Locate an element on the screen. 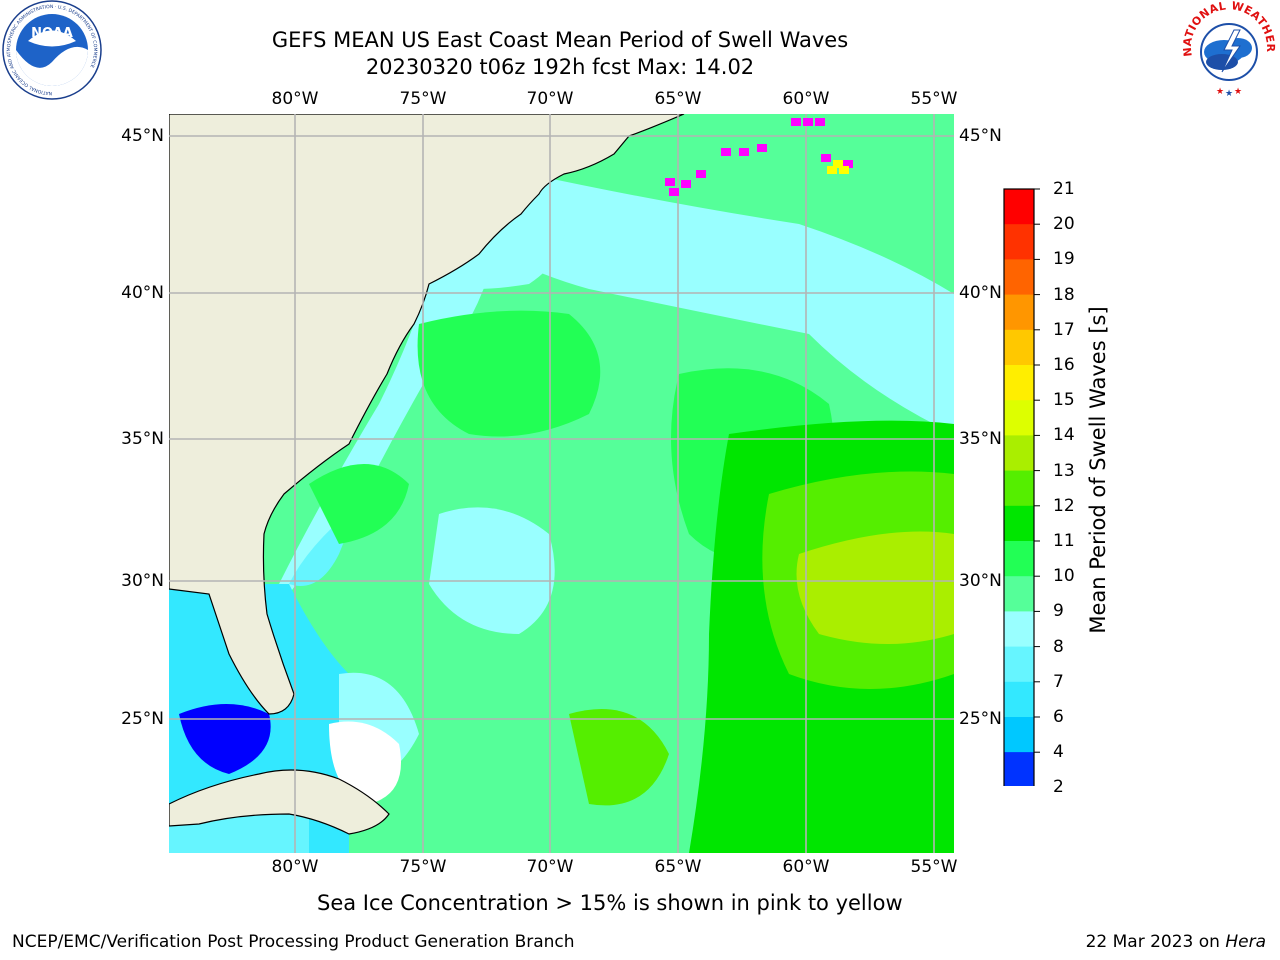 The width and height of the screenshot is (1280, 960). lon-tick-bottom: 80°W is located at coordinates (295, 867).